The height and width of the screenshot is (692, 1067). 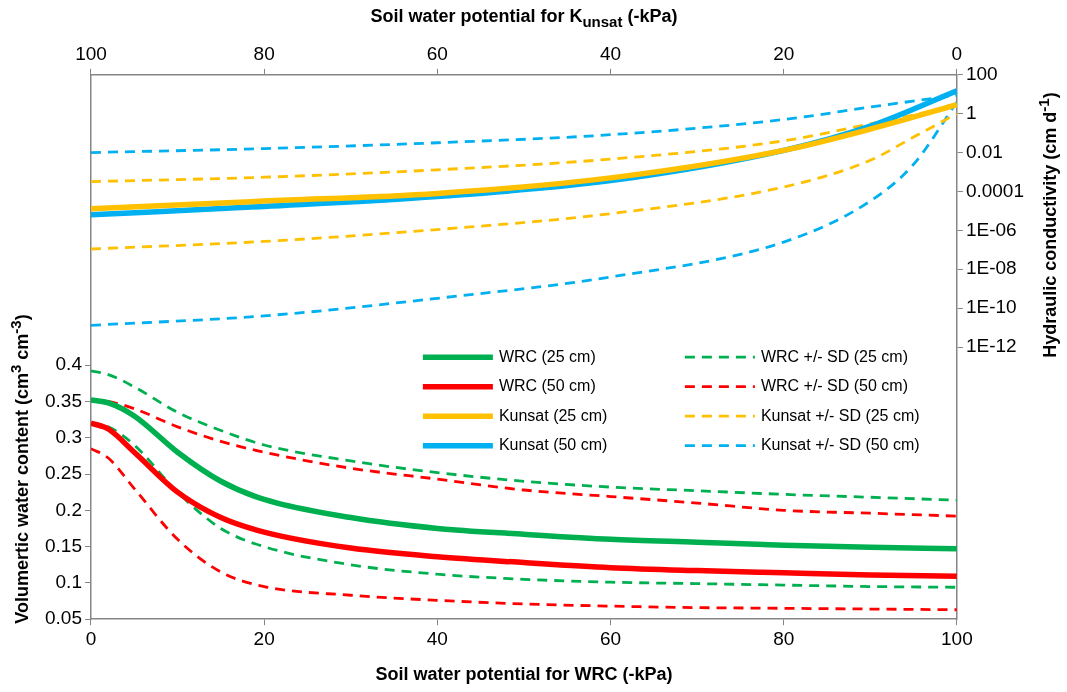 I want to click on legend-label: WRC (25 cm), so click(x=547, y=356).